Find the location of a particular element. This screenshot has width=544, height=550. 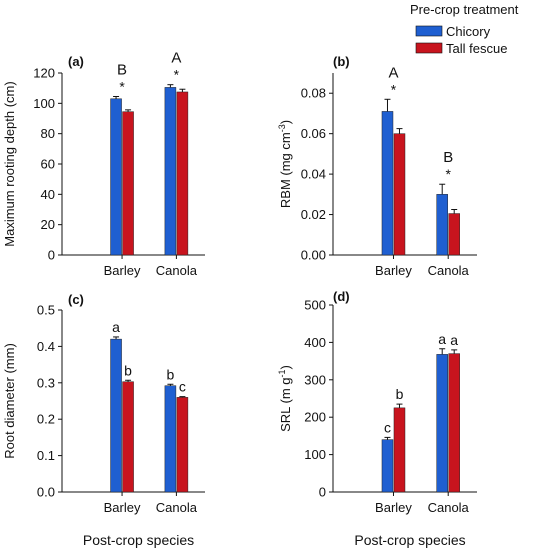

panel-label: (b) is located at coordinates (341, 61).